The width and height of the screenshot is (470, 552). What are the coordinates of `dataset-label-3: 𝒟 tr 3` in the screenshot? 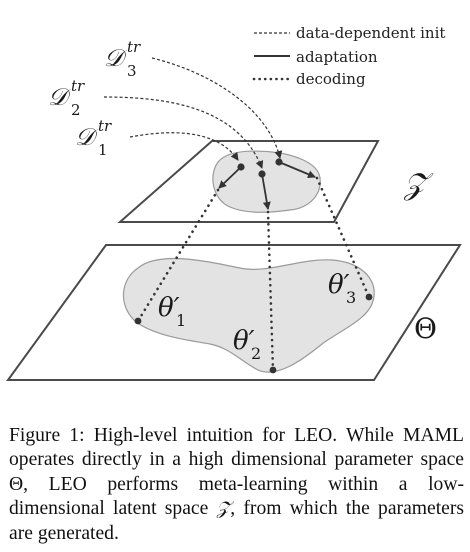 It's located at (122, 59).